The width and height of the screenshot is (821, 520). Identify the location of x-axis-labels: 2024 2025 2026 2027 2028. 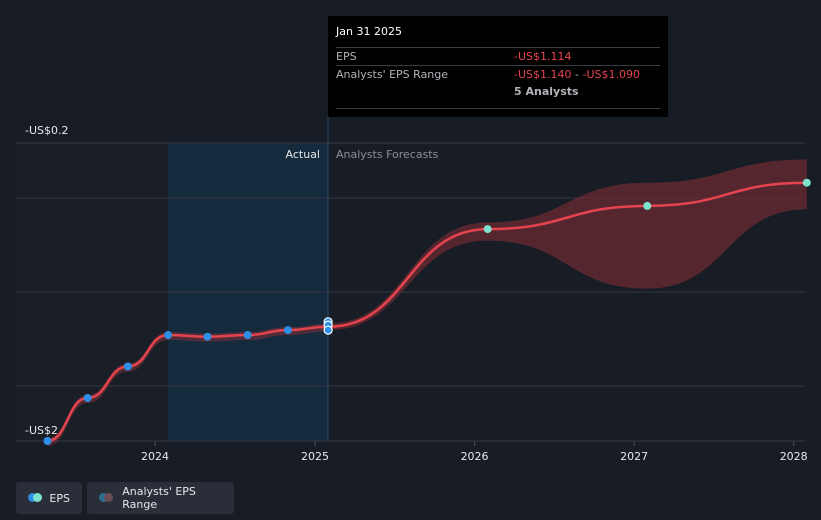
(474, 452).